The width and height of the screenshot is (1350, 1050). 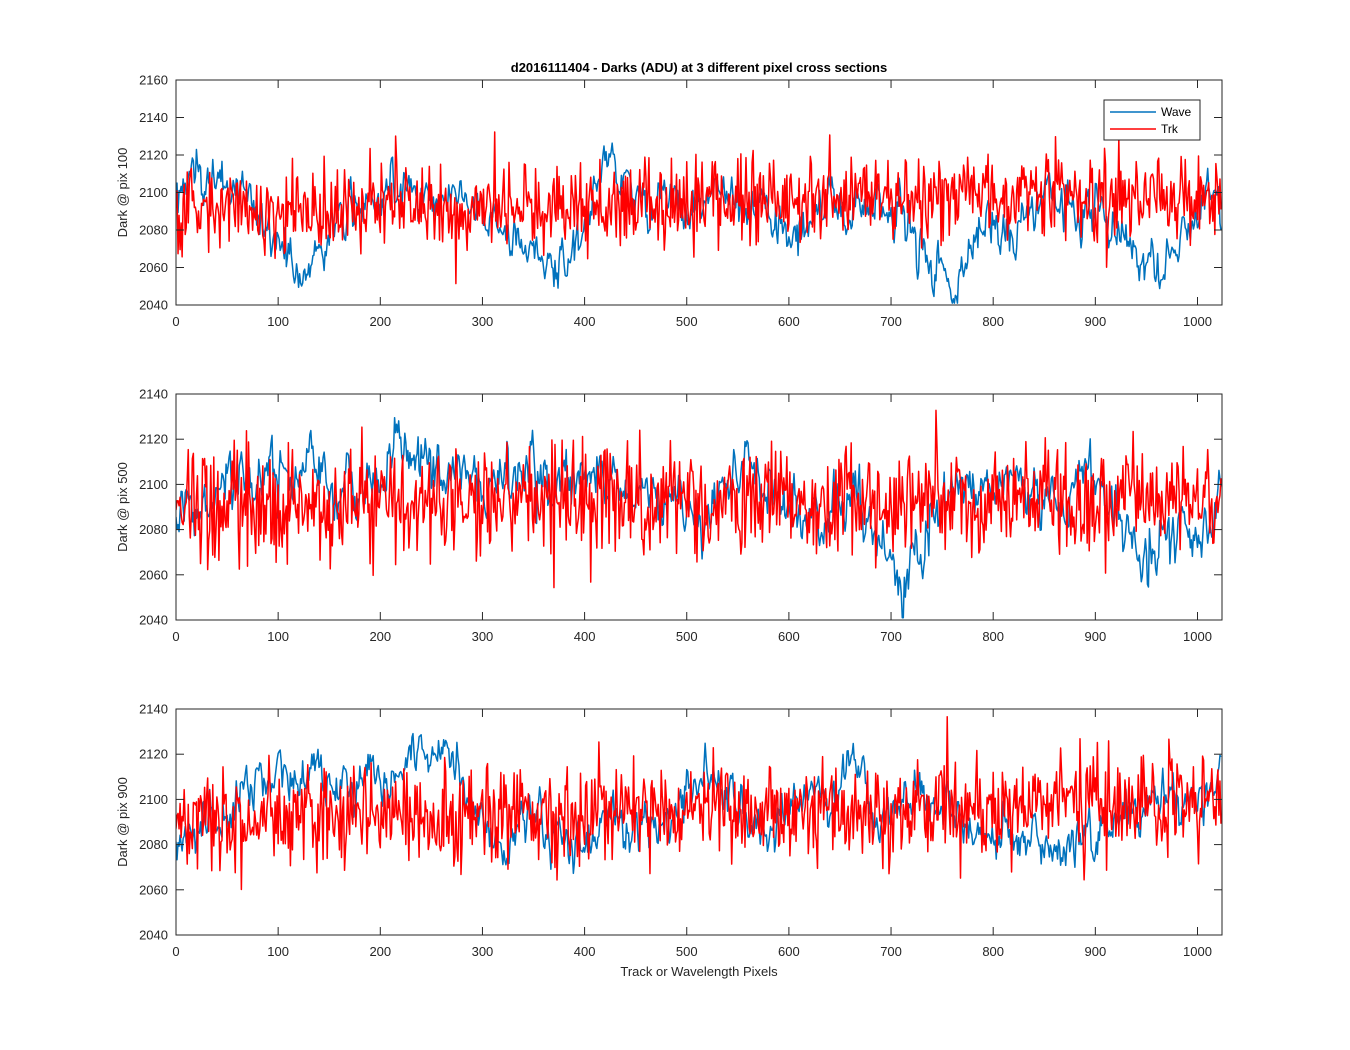 I want to click on x-axis-label: Track or Wavelength Pixels, so click(x=699, y=971).